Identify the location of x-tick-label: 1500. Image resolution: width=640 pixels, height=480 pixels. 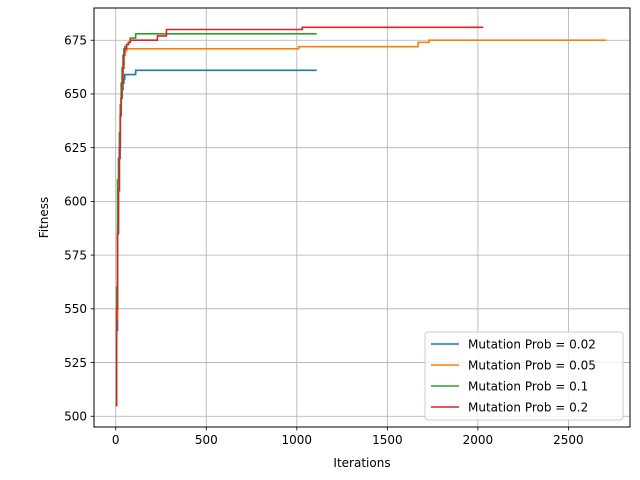
(387, 440).